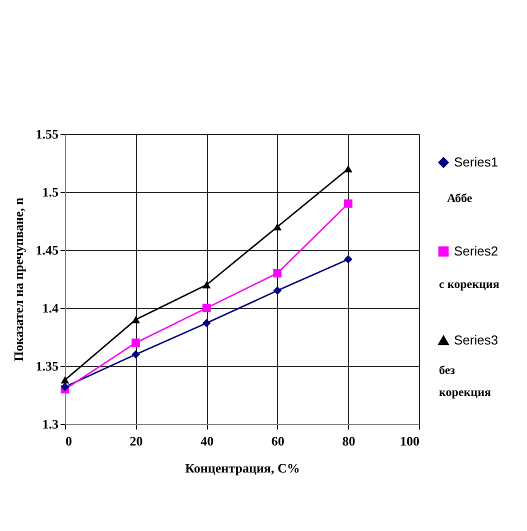 This screenshot has height=531, width=527. Describe the element at coordinates (469, 284) in the screenshot. I see `text: с корекция` at that location.